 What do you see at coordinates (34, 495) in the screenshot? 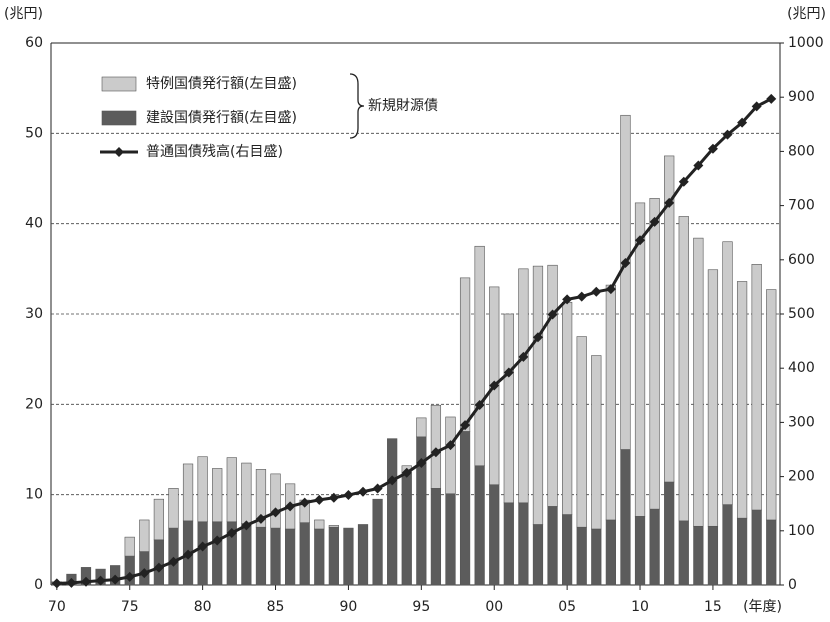
I see `y-tick-label: 10` at bounding box center [34, 495].